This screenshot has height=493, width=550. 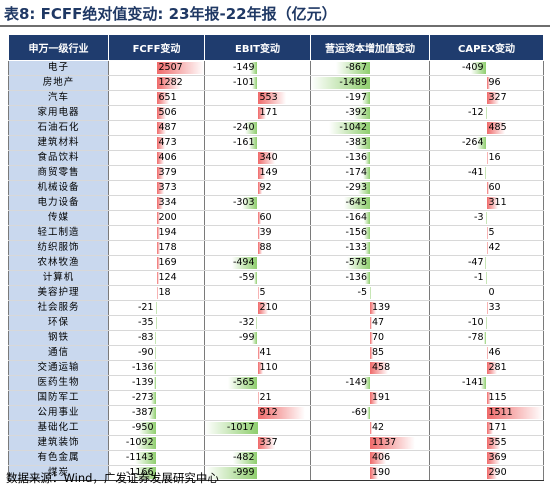 I want to click on ebit-value: -999, so click(x=243, y=472).